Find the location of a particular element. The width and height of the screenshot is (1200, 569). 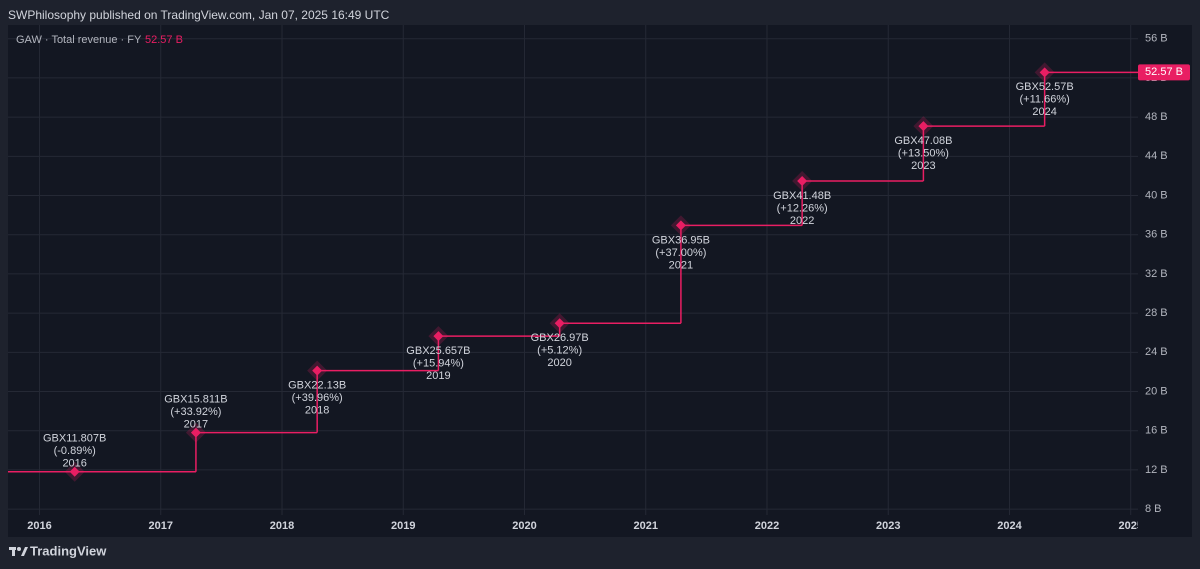

year-label: 2016 is located at coordinates (74, 464).